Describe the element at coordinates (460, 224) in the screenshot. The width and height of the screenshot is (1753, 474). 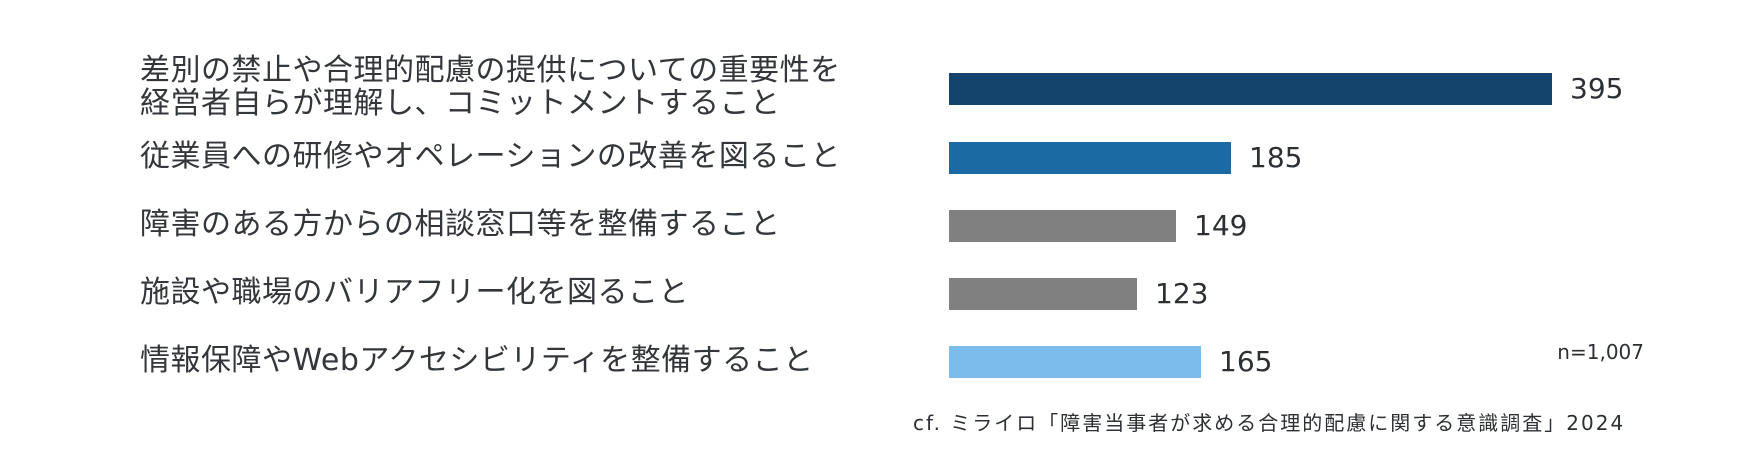
I see `category-label: 障害のある方からの相談窓口等を整備すること` at that location.